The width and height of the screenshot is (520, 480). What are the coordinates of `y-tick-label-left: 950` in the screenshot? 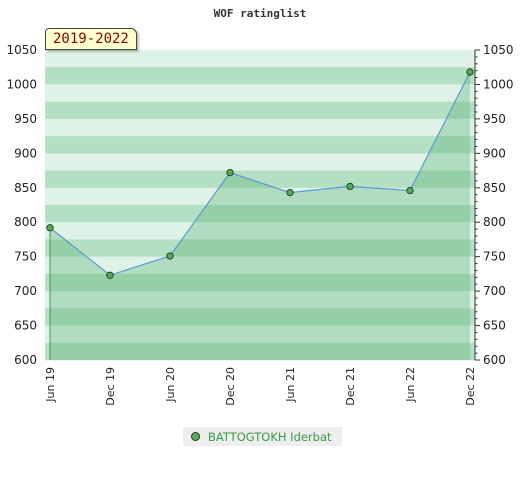 It's located at (25, 119).